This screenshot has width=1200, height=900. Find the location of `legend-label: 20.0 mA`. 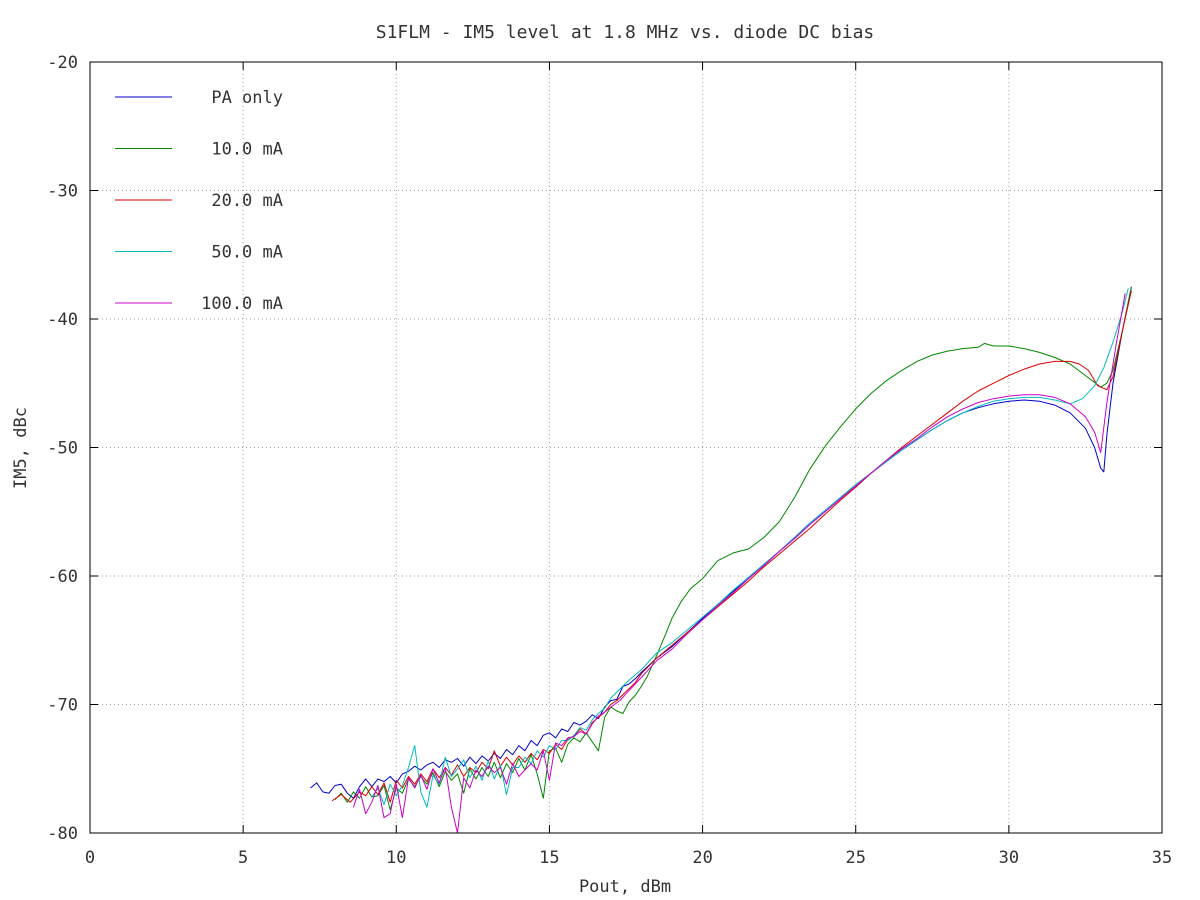

legend-label: 20.0 mA is located at coordinates (247, 201).